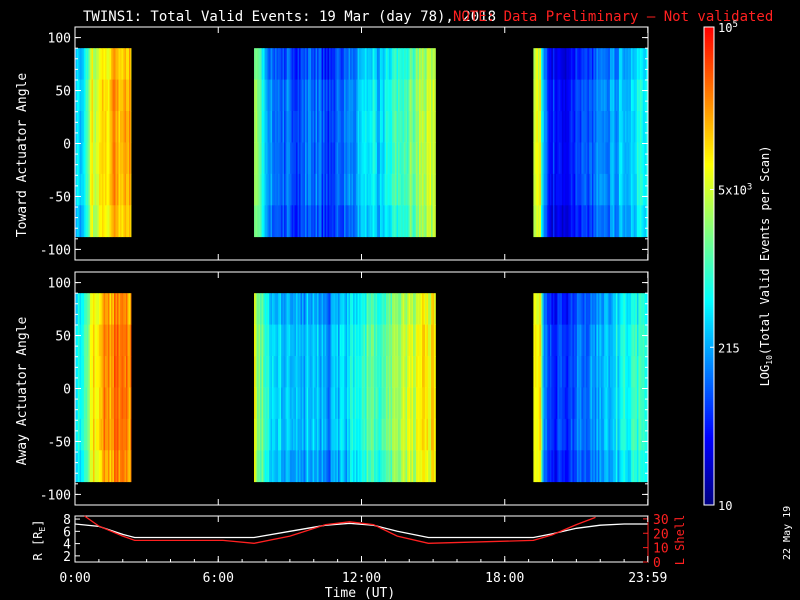 This screenshot has height=600, width=800. What do you see at coordinates (22, 390) in the screenshot?
I see `bottom-ylabel: Away Actuator Angle` at bounding box center [22, 390].